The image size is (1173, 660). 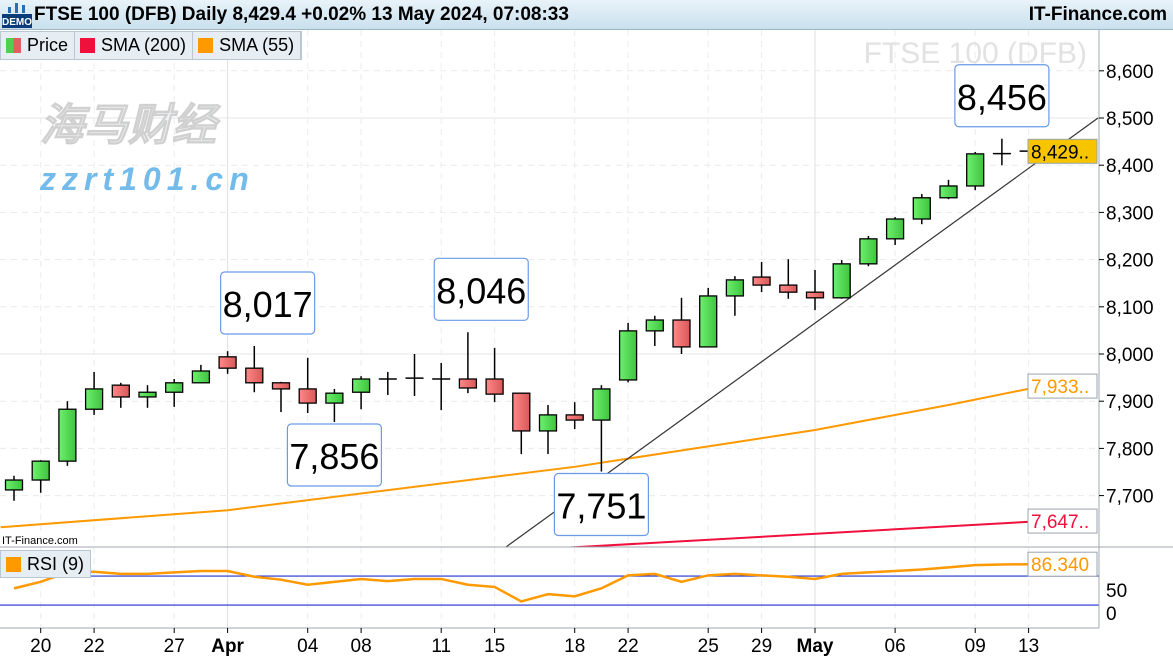 I want to click on brand-name: IT-Finance.com, so click(x=1097, y=14).